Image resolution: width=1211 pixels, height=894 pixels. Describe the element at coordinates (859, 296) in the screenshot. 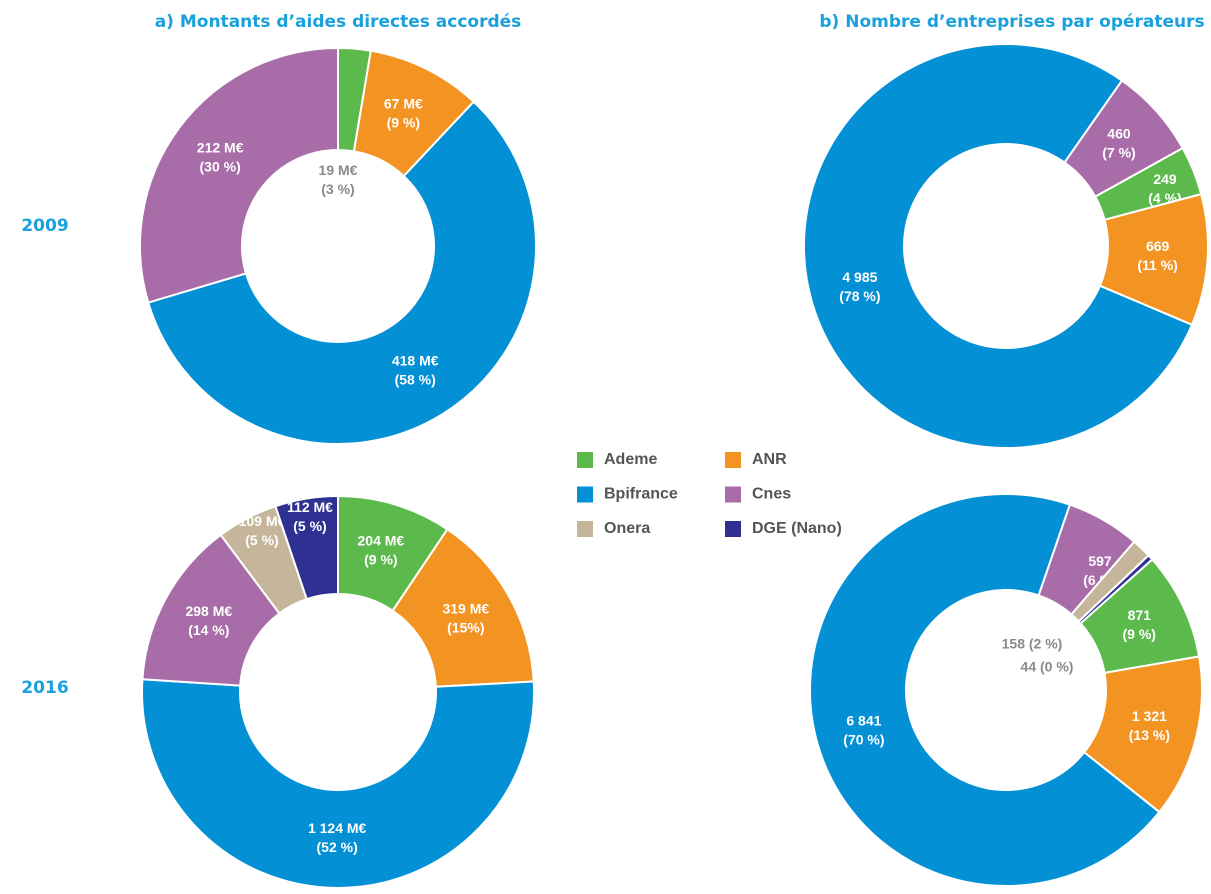

I see `data-label: (78 %)` at that location.